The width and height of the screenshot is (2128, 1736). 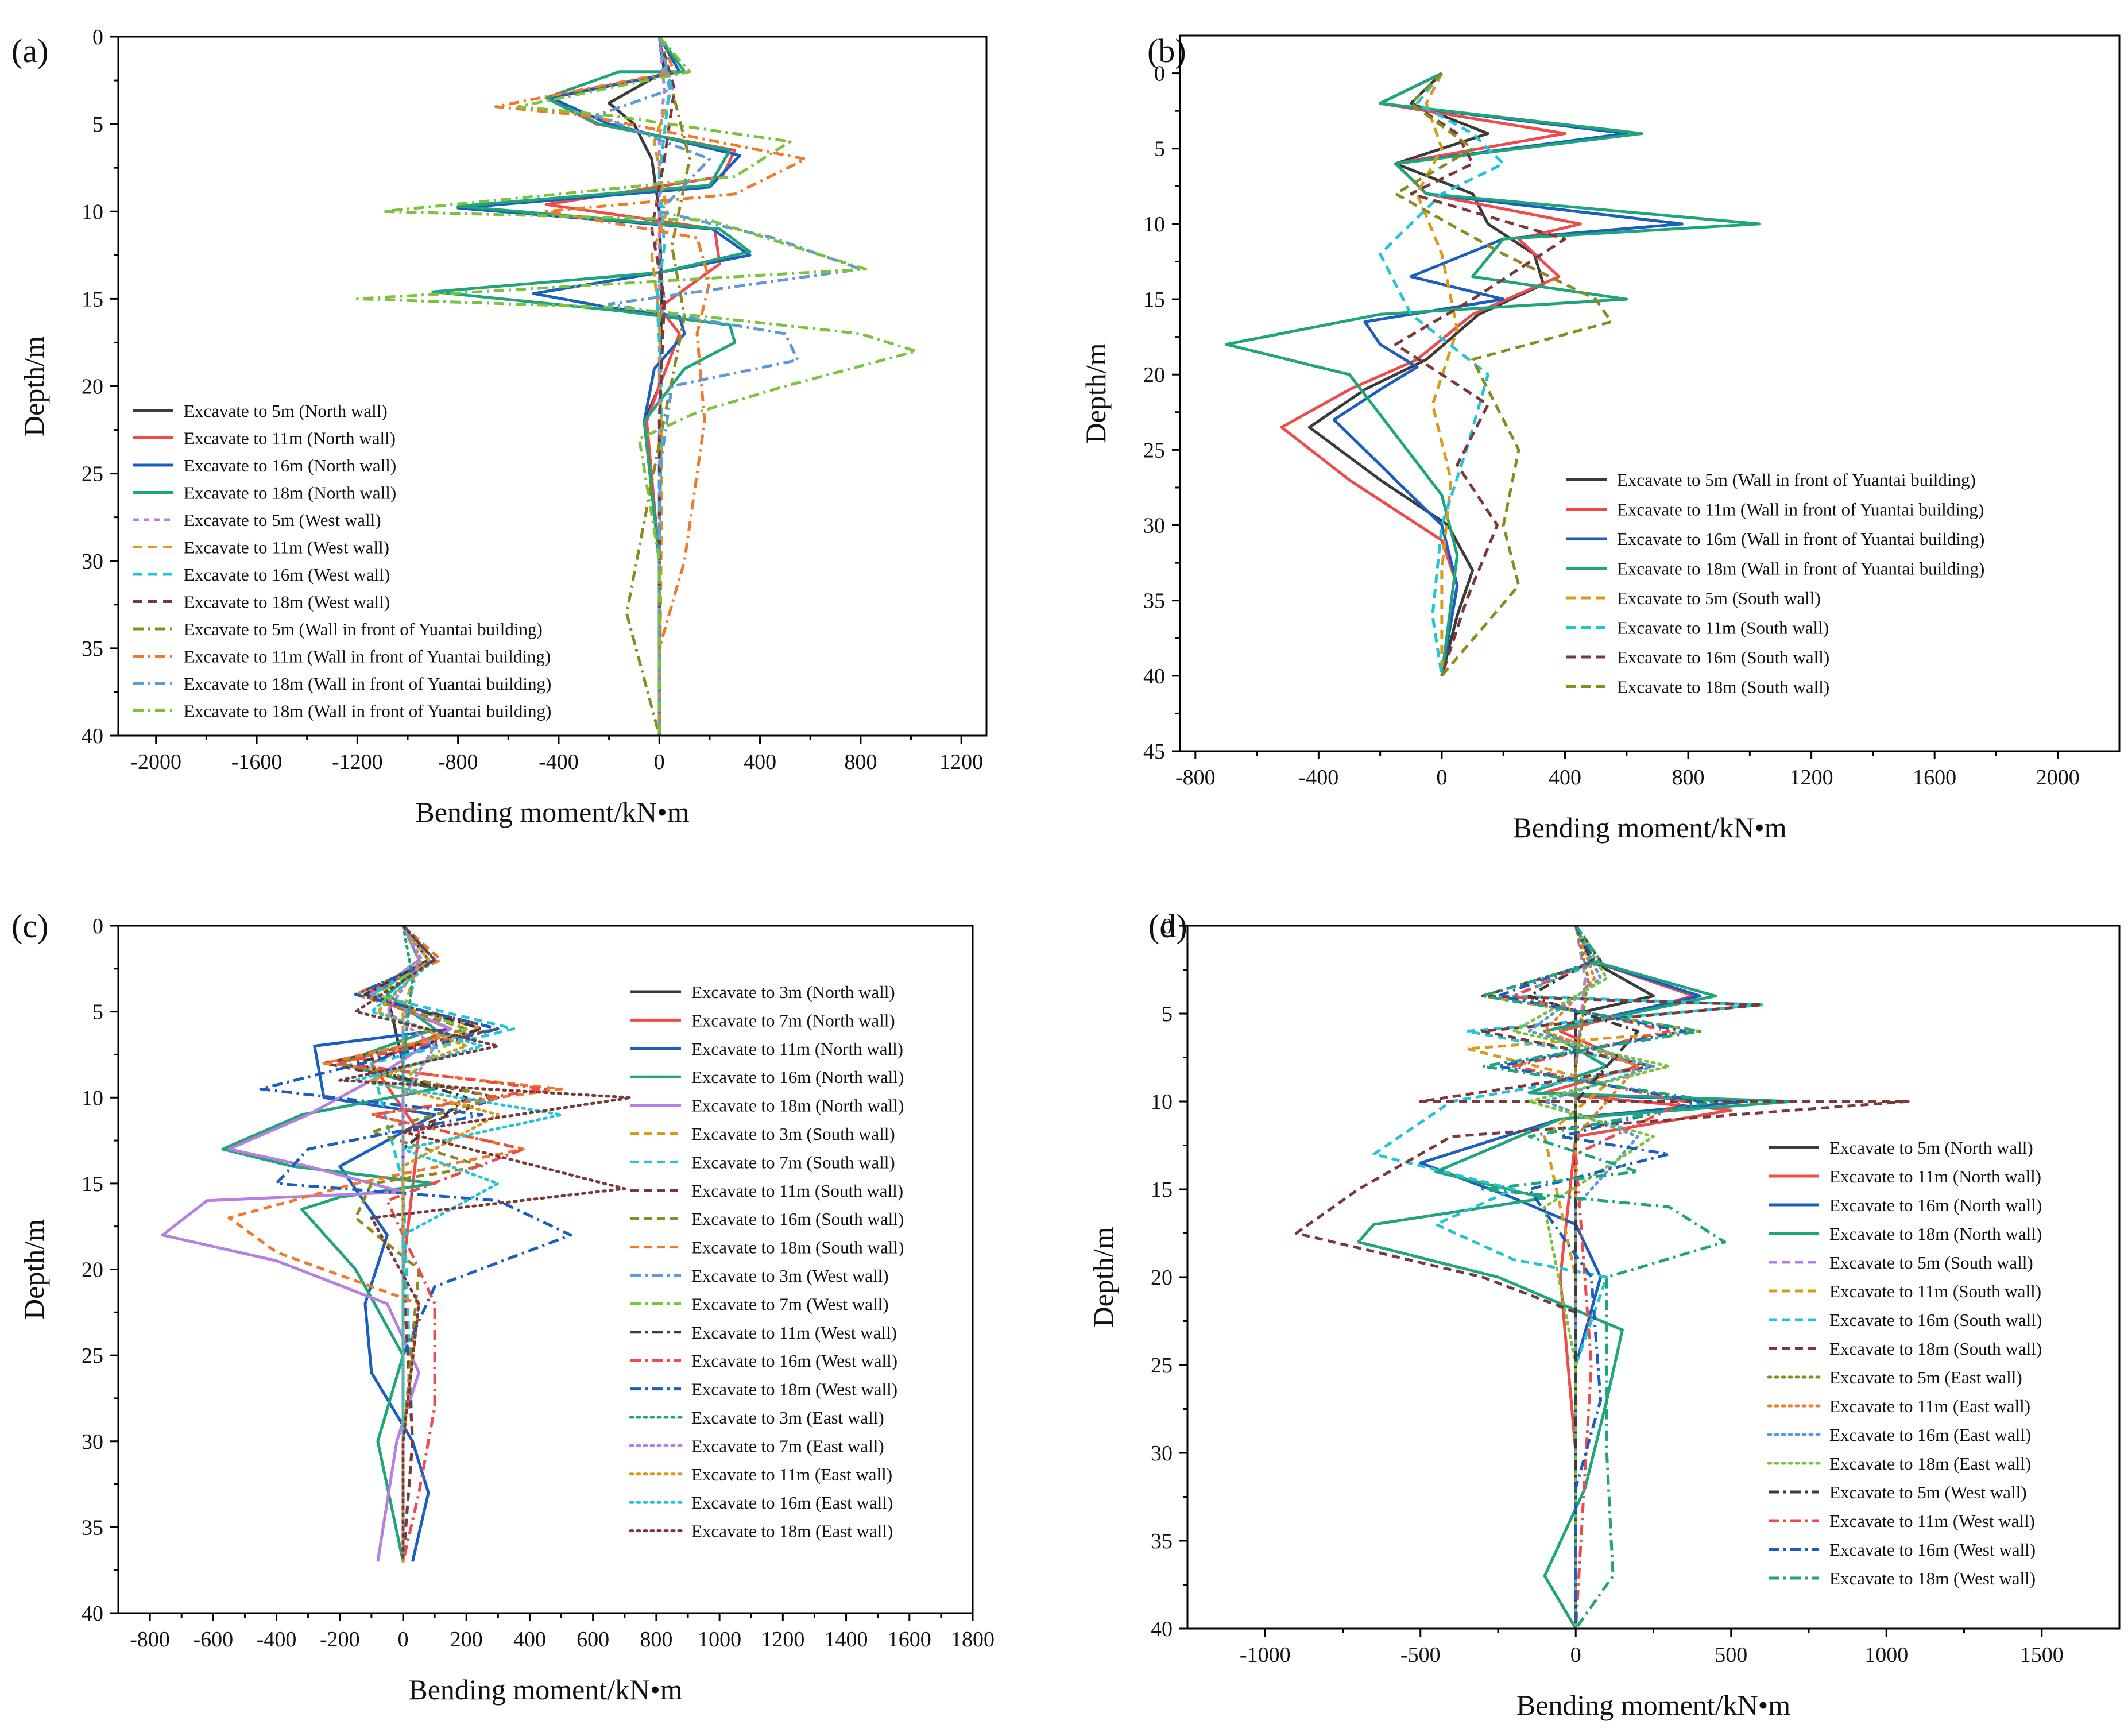 What do you see at coordinates (357, 762) in the screenshot?
I see `x-tick-label: -1200` at bounding box center [357, 762].